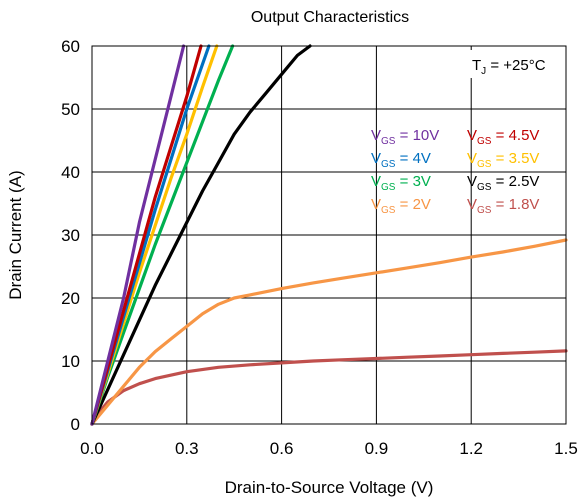 The height and width of the screenshot is (502, 578). Describe the element at coordinates (566, 448) in the screenshot. I see `x-tick-label: 1.5` at that location.